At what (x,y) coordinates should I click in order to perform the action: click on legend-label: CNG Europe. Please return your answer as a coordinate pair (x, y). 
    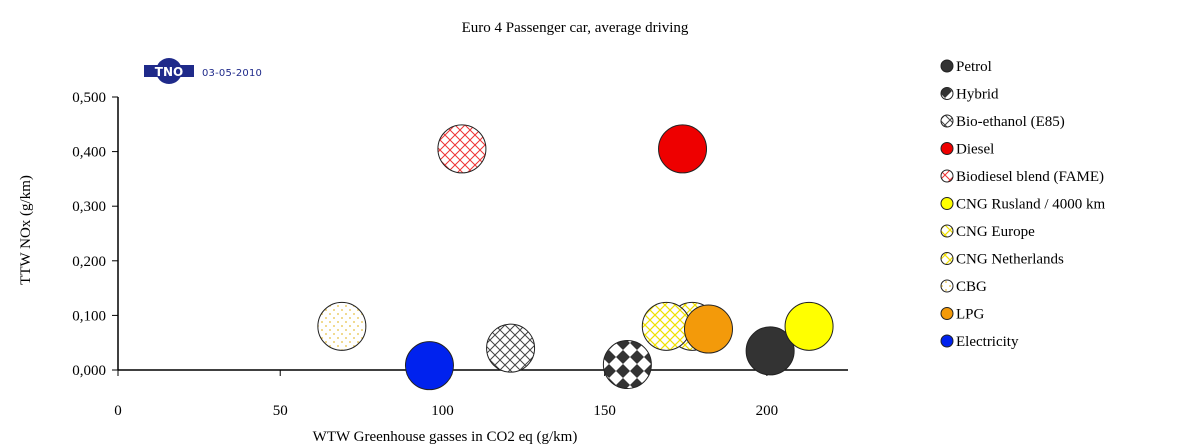
    Looking at the image, I should click on (995, 232).